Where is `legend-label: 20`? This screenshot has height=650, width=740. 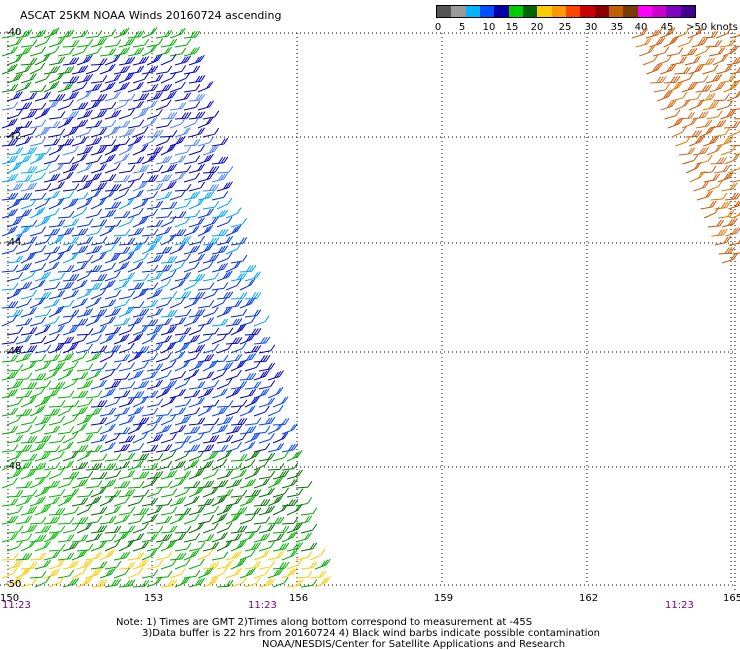 legend-label: 20 is located at coordinates (537, 27).